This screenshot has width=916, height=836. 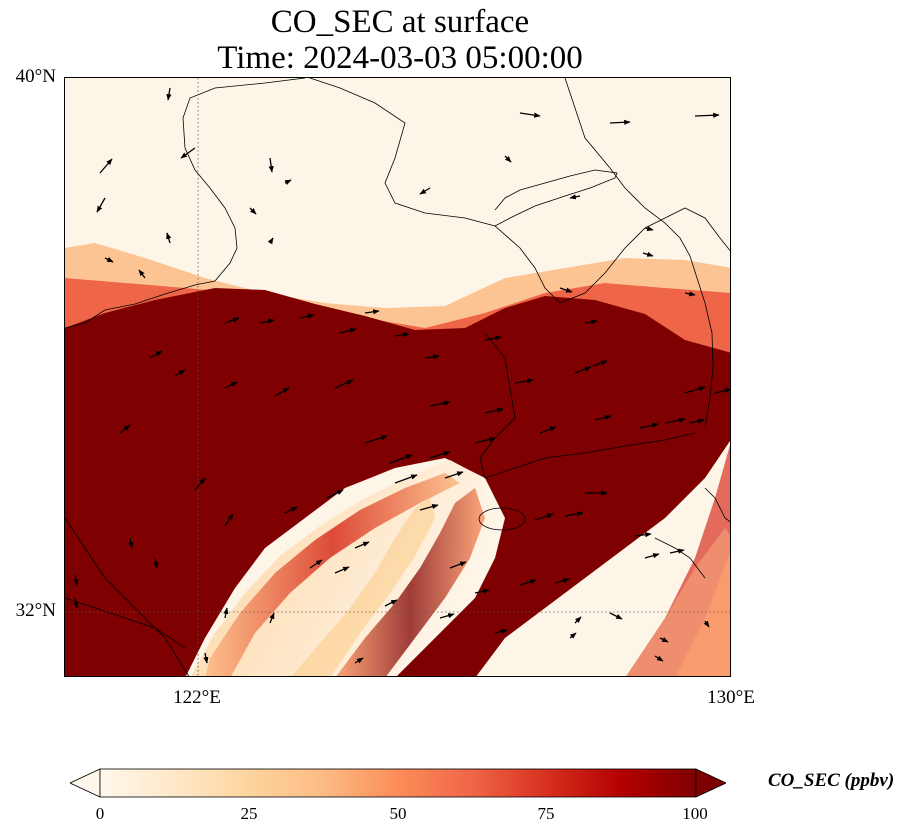 What do you see at coordinates (249, 813) in the screenshot?
I see `colorbar-tick-25: 25` at bounding box center [249, 813].